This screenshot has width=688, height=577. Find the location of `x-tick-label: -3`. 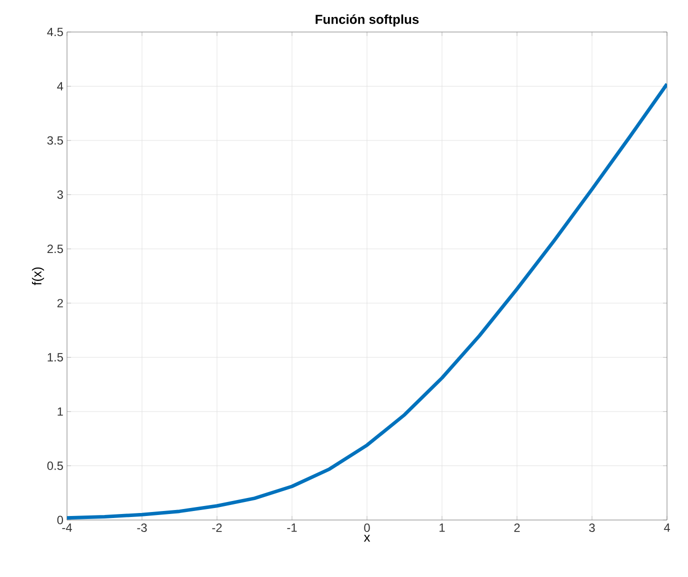

x-tick-label: -3 is located at coordinates (142, 528).